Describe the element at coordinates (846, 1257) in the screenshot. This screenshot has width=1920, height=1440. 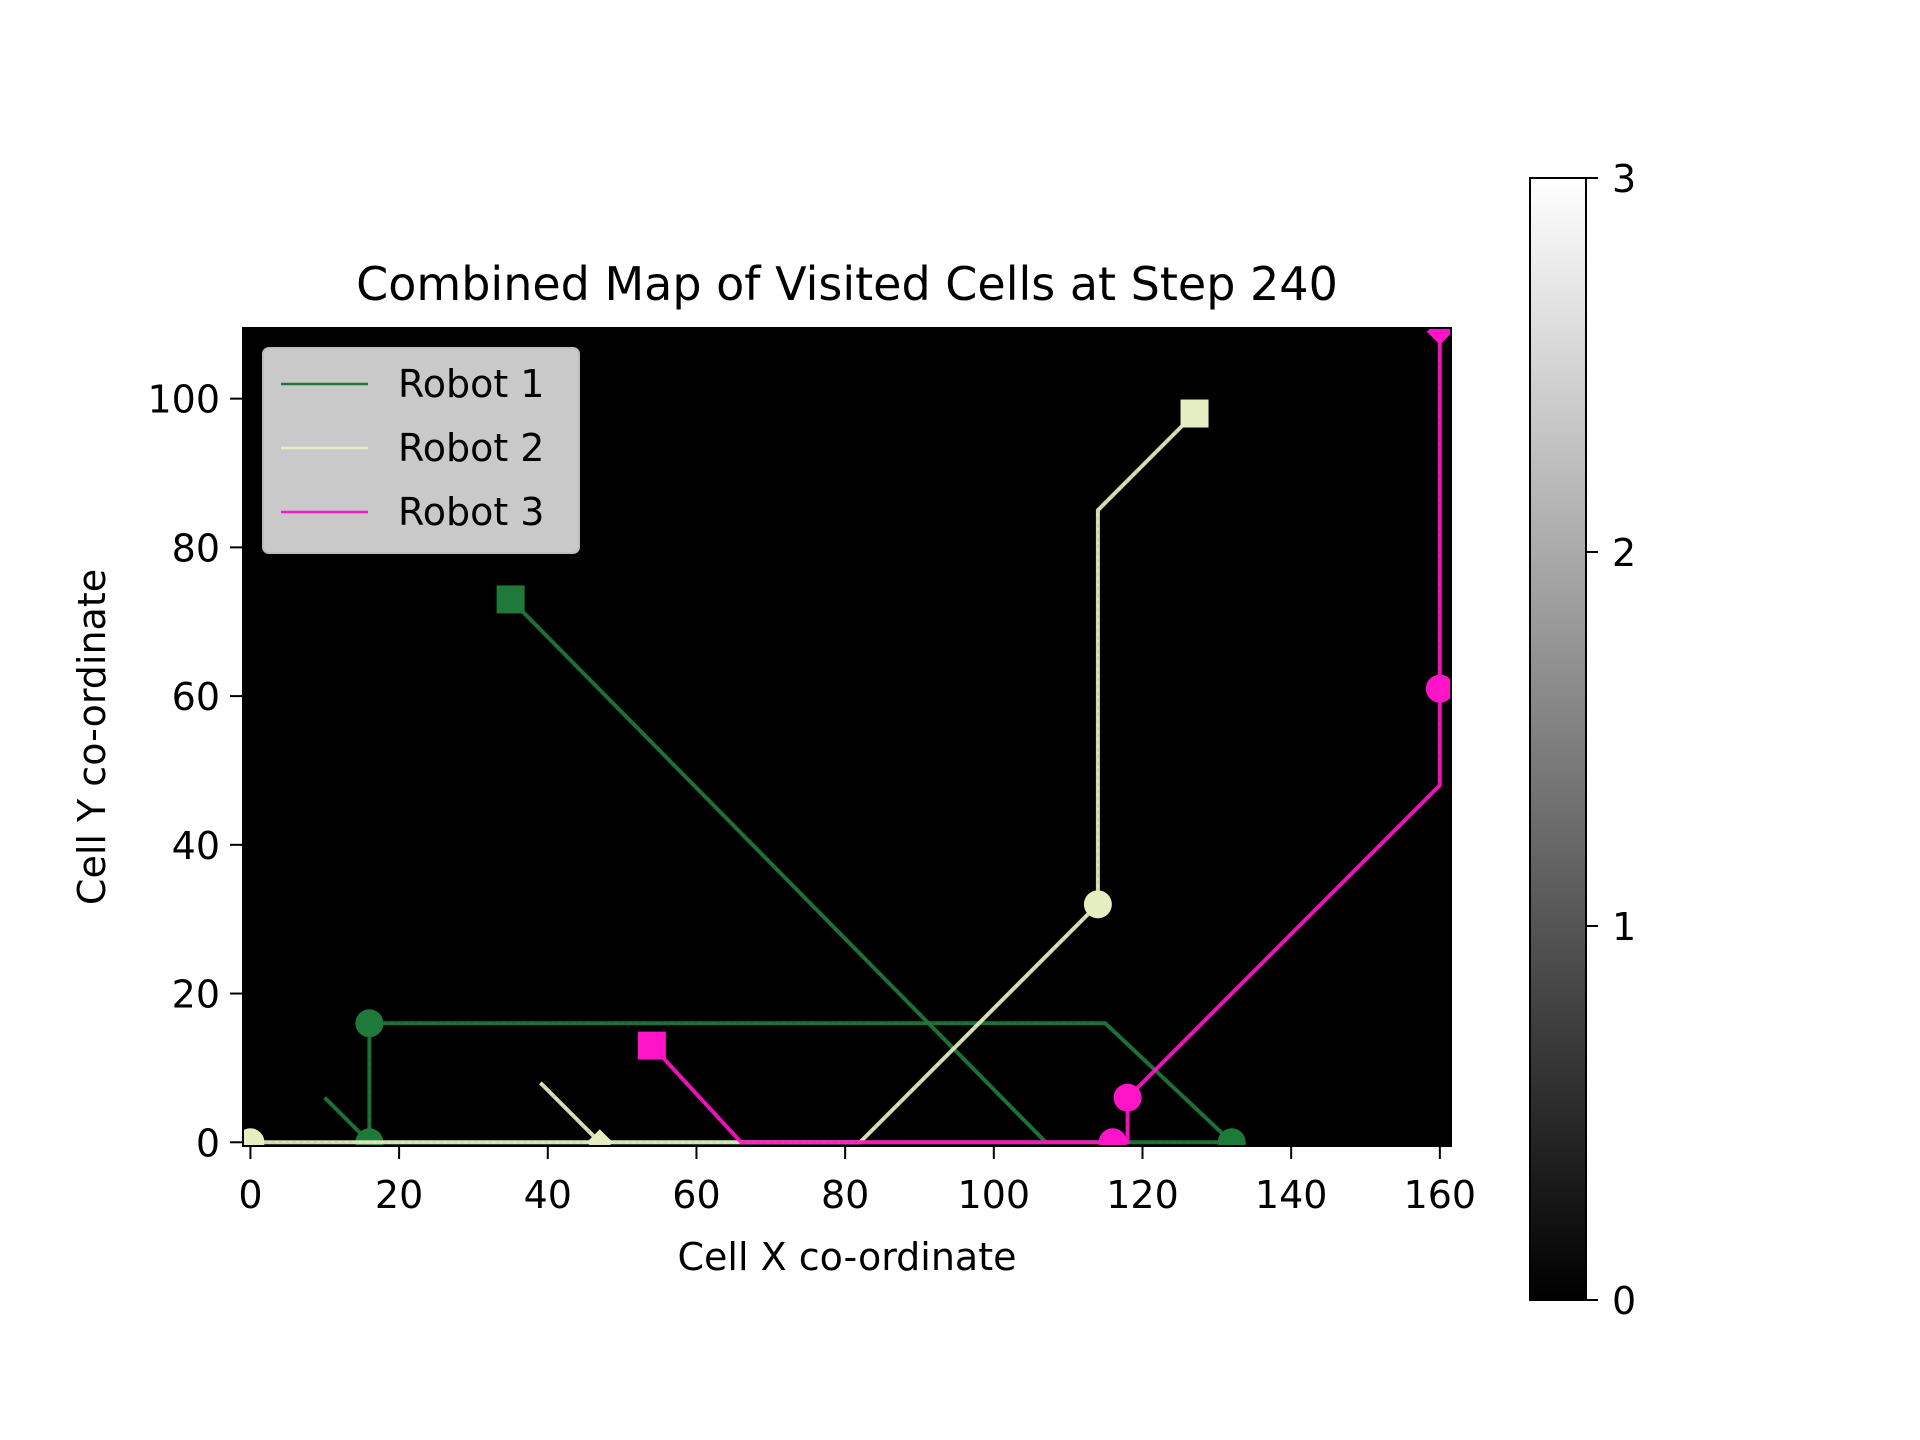
I see `x-axis-label: Cell X co-ordinate` at that location.